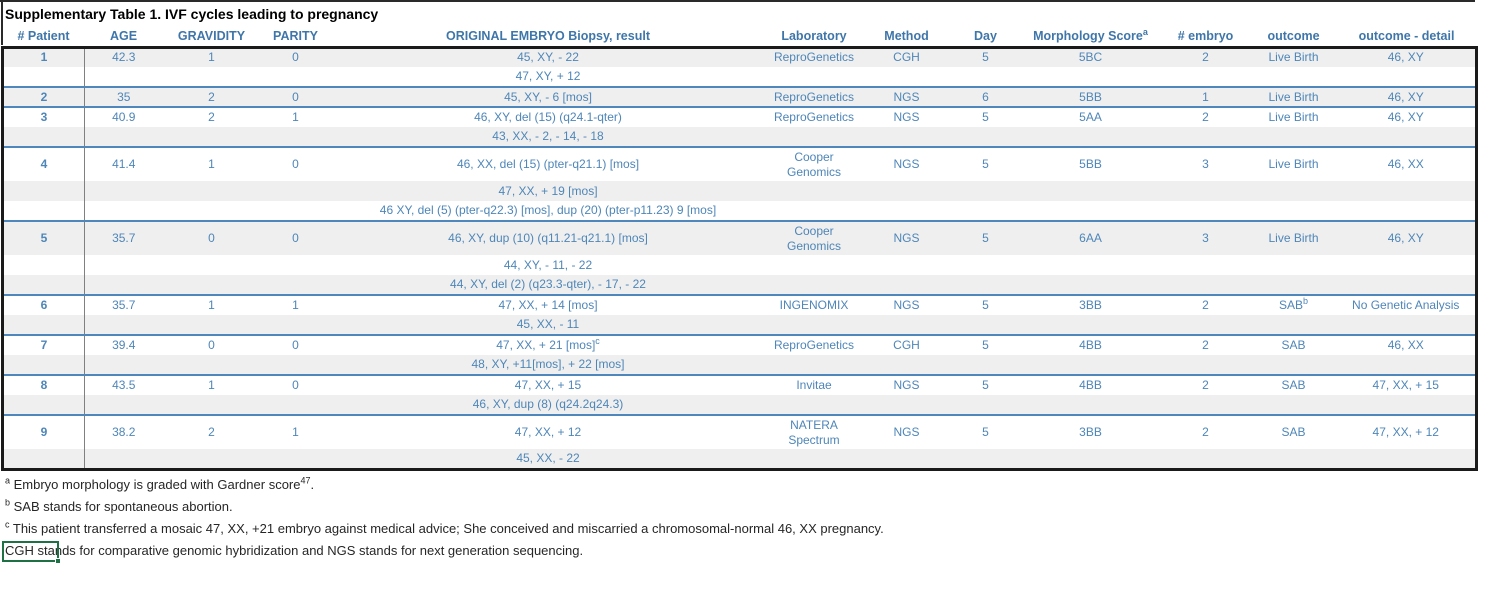  What do you see at coordinates (124, 36) in the screenshot?
I see `column-header-age: AGE` at bounding box center [124, 36].